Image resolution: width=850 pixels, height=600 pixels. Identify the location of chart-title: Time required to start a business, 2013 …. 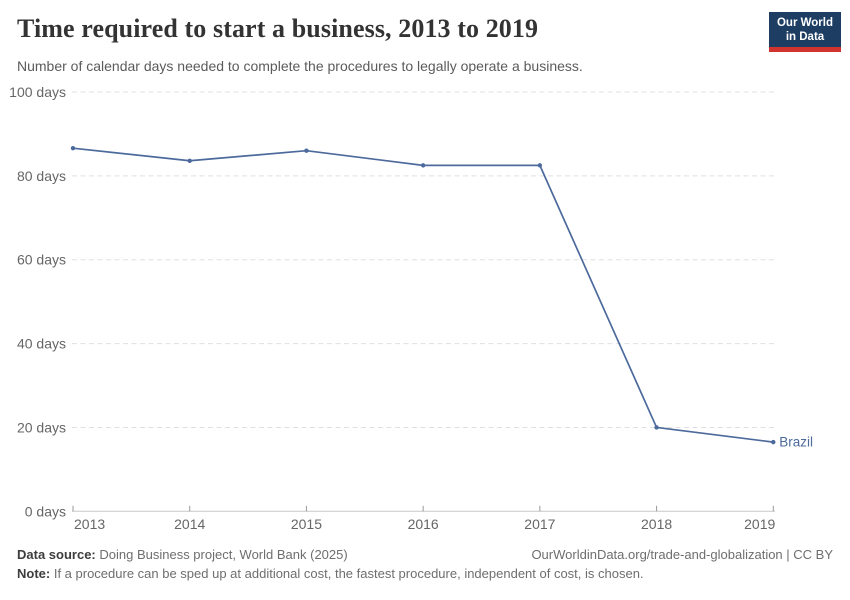
(278, 28).